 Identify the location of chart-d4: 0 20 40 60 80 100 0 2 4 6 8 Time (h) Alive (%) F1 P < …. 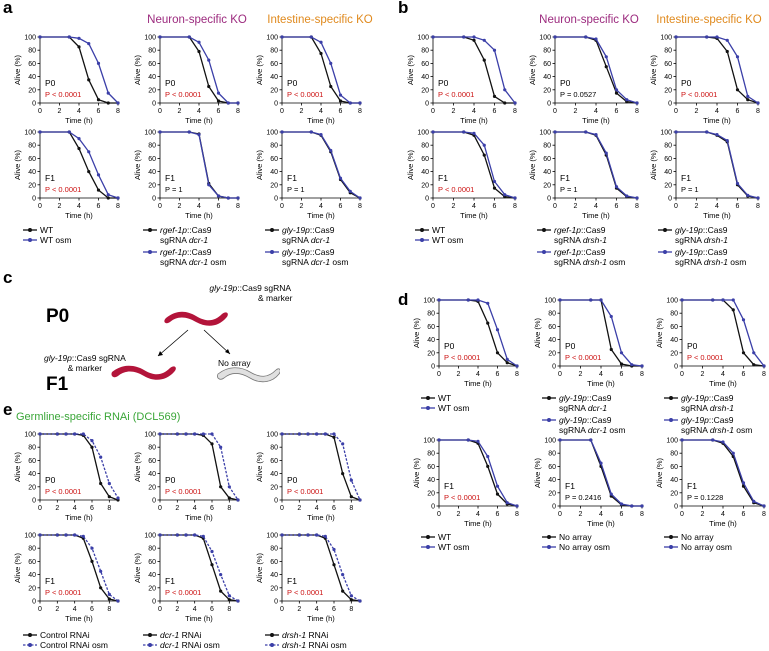
(465, 483).